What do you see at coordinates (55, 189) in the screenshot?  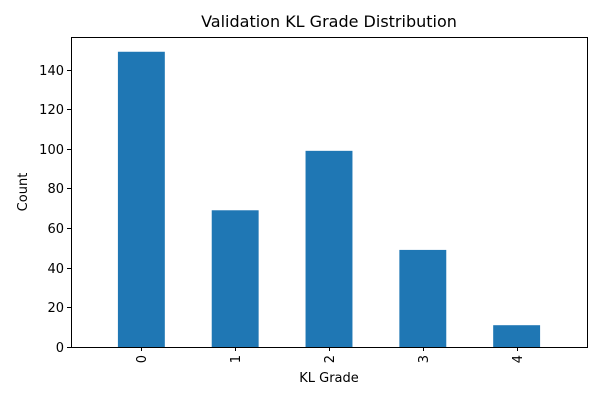 I see `y-tick-label: 80` at bounding box center [55, 189].